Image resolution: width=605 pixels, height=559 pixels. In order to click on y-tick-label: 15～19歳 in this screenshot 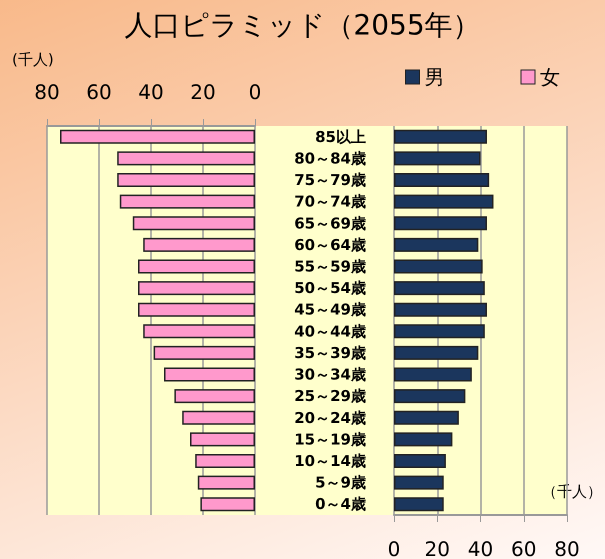, I will do `click(330, 439)`.